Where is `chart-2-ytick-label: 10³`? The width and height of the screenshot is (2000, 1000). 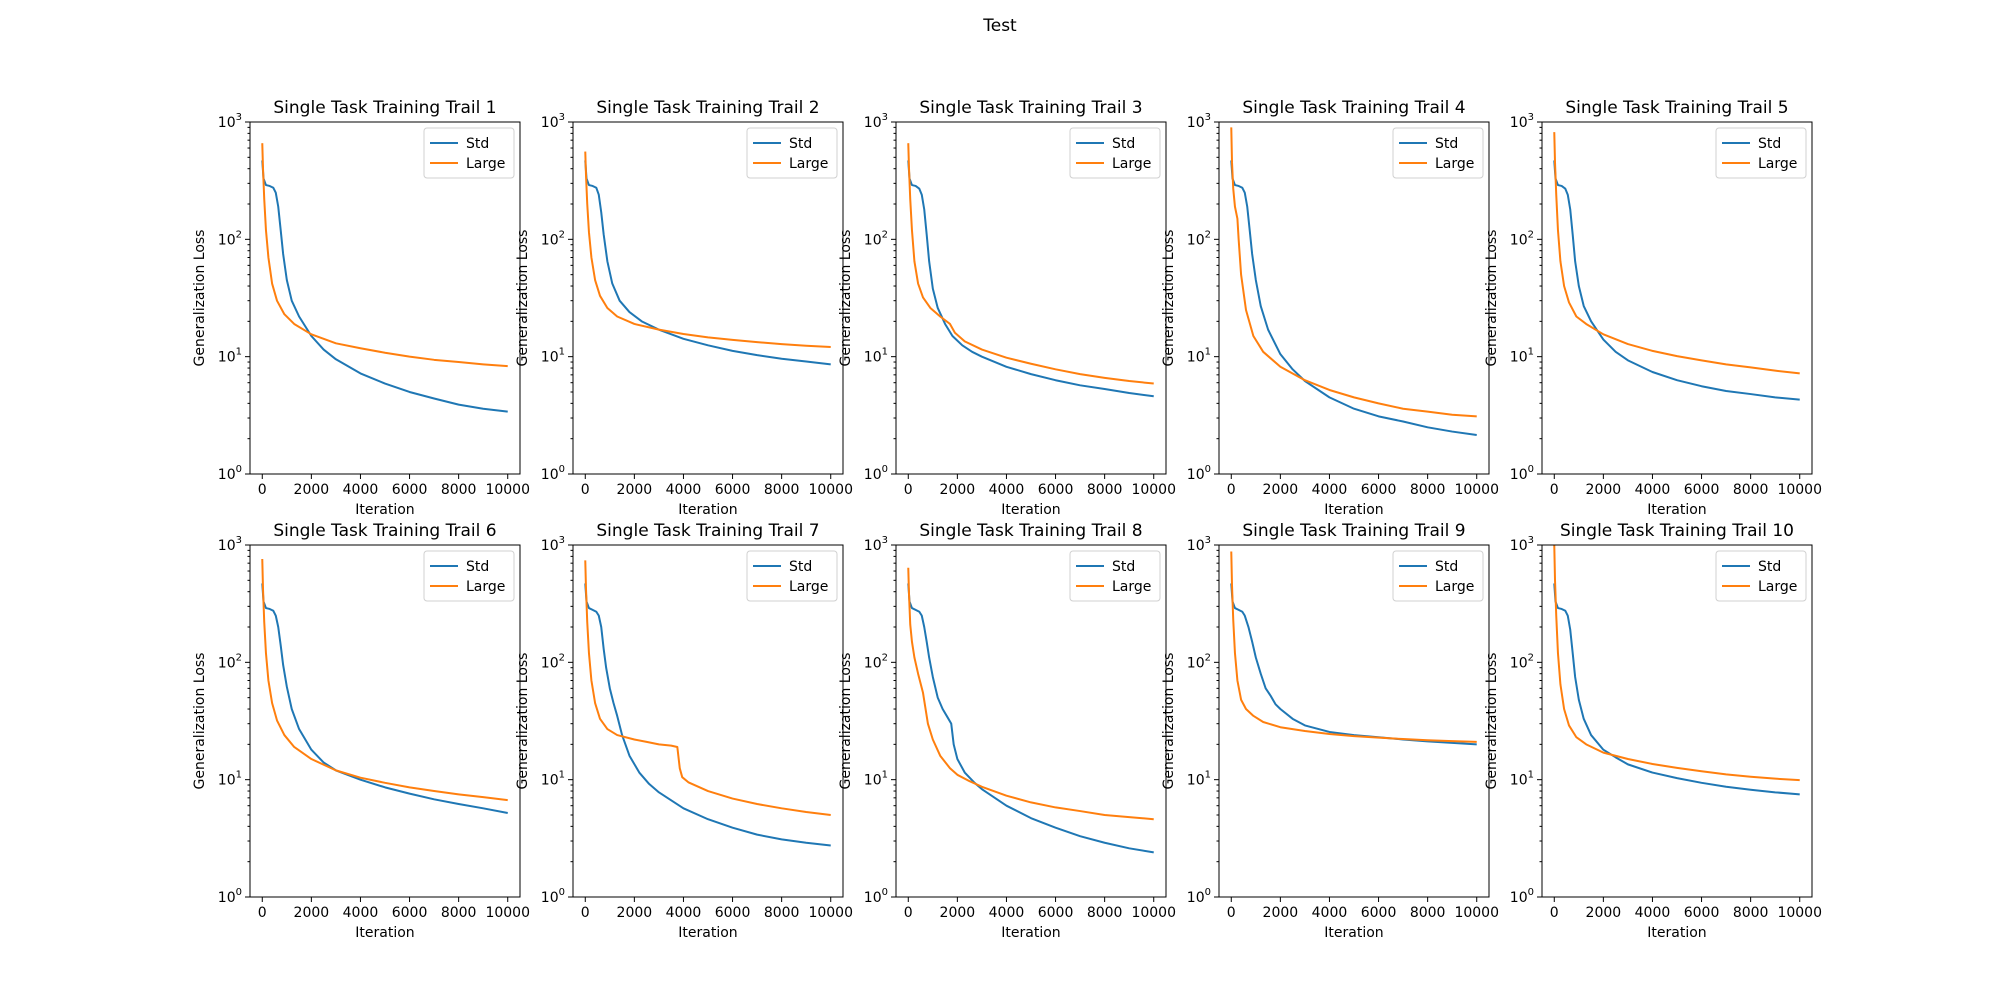 chart-2-ytick-label: 10³ is located at coordinates (553, 121).